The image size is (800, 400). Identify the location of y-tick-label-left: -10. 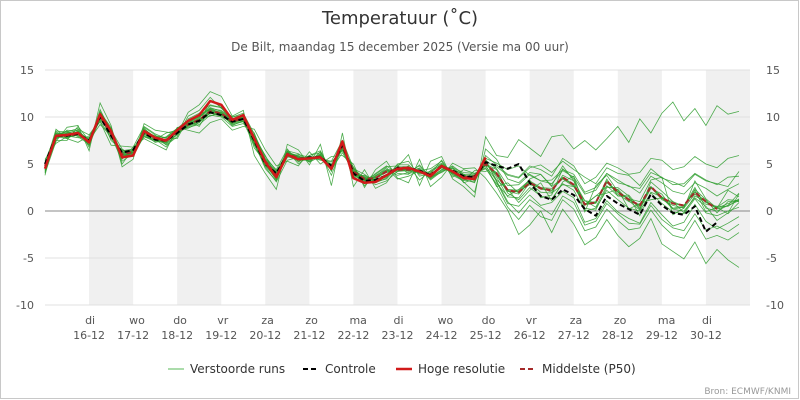
(25, 305).